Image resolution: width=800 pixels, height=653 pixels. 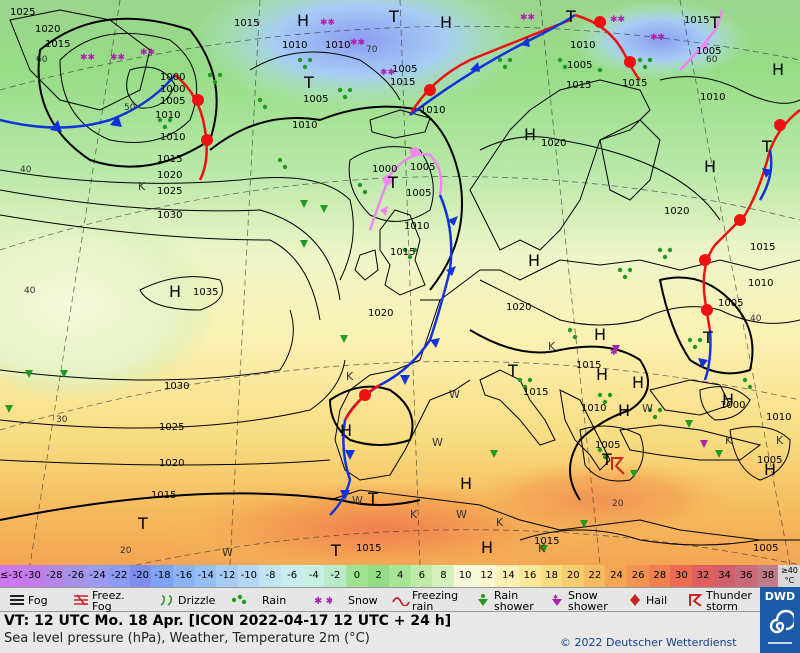 I want to click on isobar-label: 1030, so click(x=169, y=215).